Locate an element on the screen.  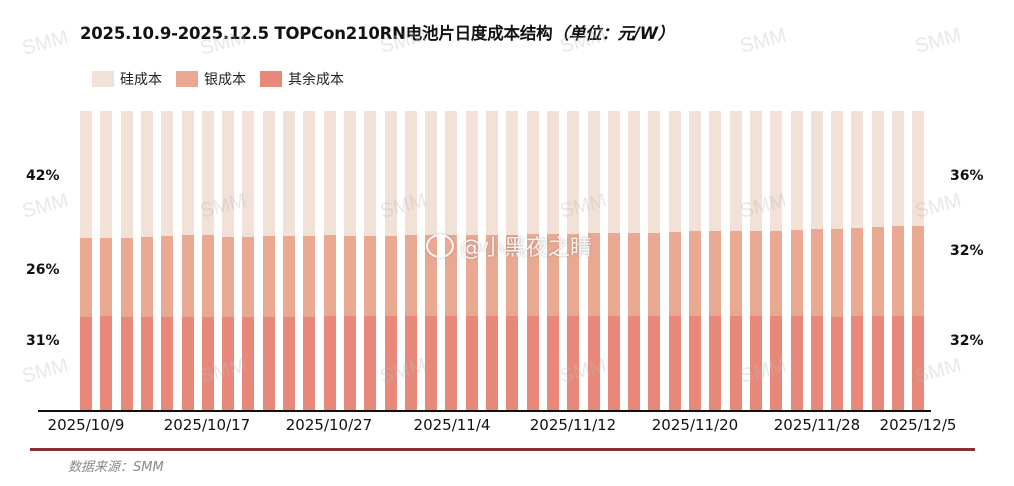
legend-item-other: 其余成本 is located at coordinates (302, 79).